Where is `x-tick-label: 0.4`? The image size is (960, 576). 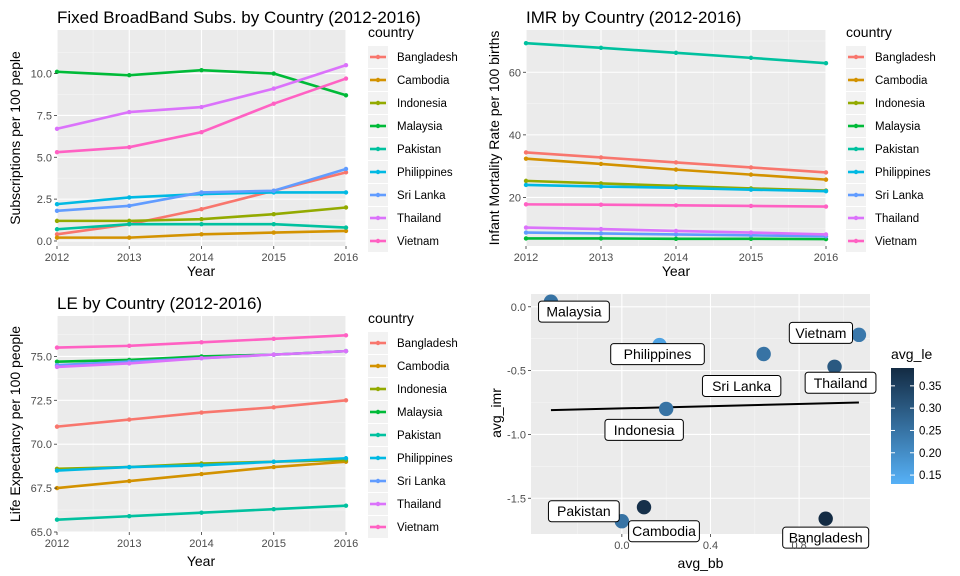 x-tick-label: 0.4 is located at coordinates (710, 546).